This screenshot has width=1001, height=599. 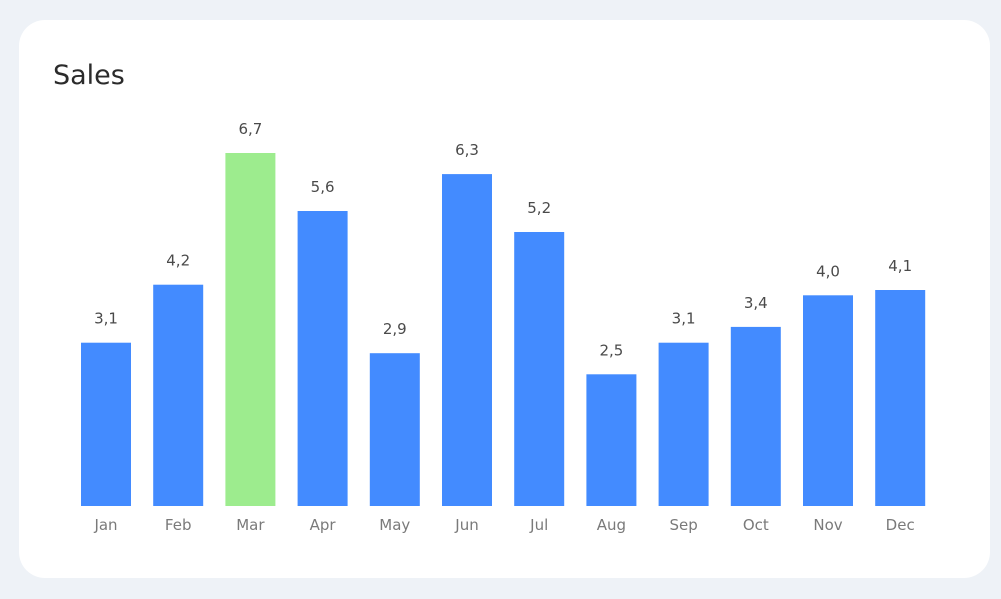 What do you see at coordinates (756, 303) in the screenshot?
I see `value-label-oct: 3,4` at bounding box center [756, 303].